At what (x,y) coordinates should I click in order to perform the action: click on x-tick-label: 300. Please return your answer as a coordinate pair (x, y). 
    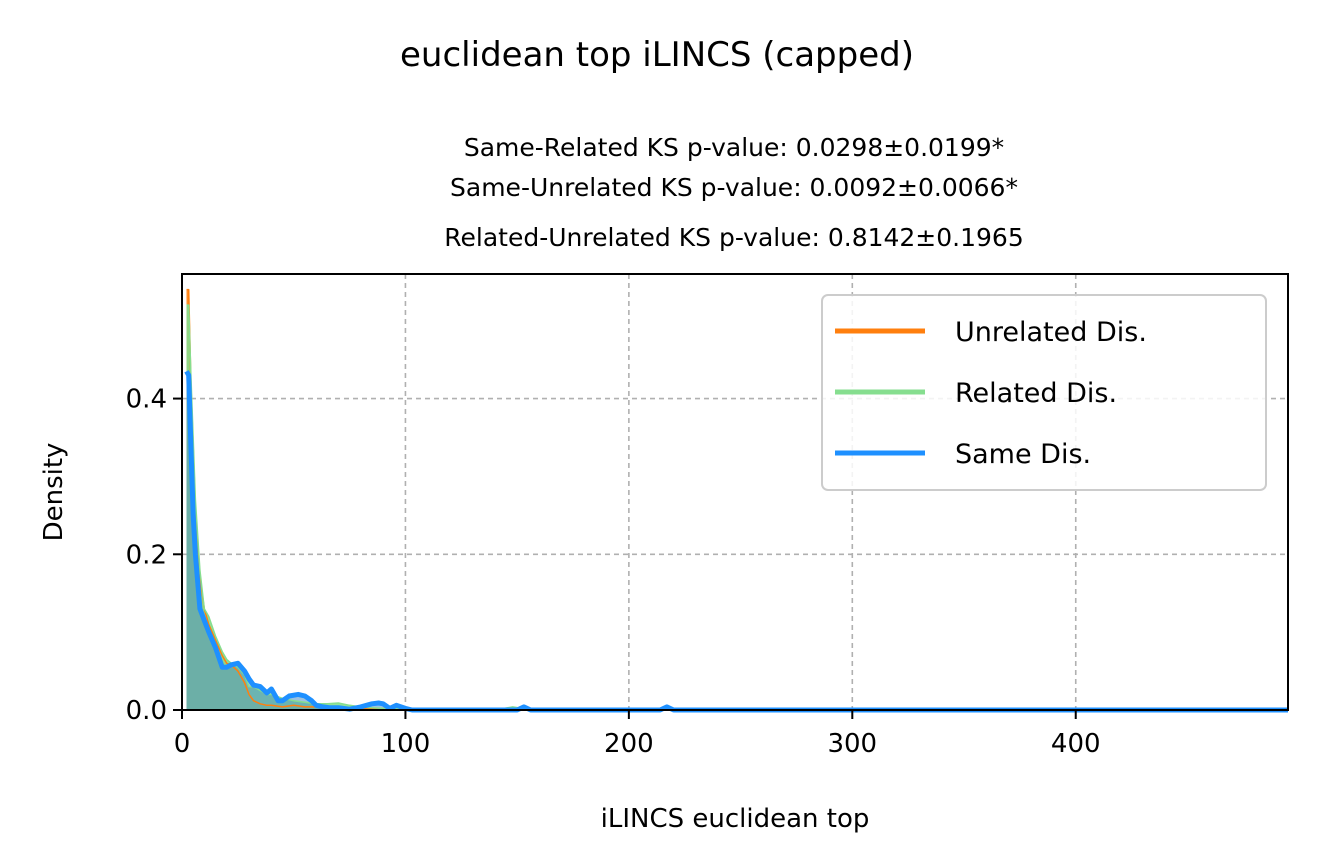
    Looking at the image, I should click on (852, 744).